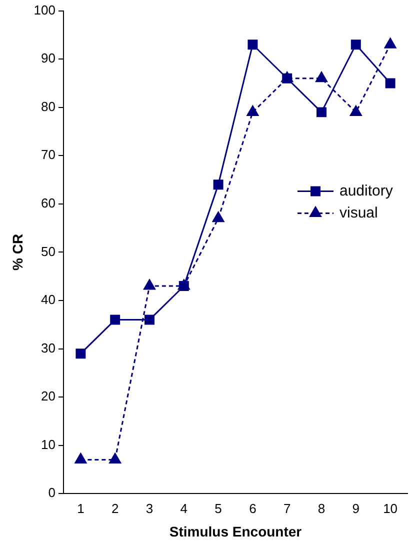 Image resolution: width=415 pixels, height=549 pixels. Describe the element at coordinates (218, 508) in the screenshot. I see `x-tick-label: 5` at that location.